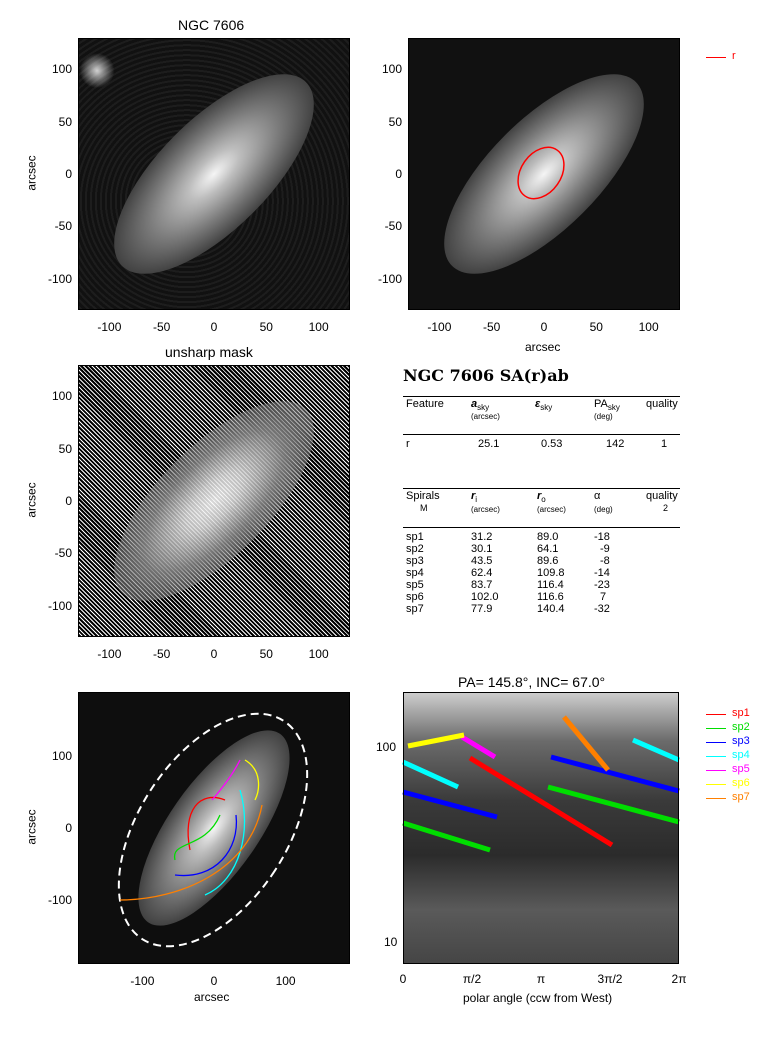 Image resolution: width=779 pixels, height=1039 pixels. I want to click on bottom-left-xtick--100: -100, so click(142, 981).